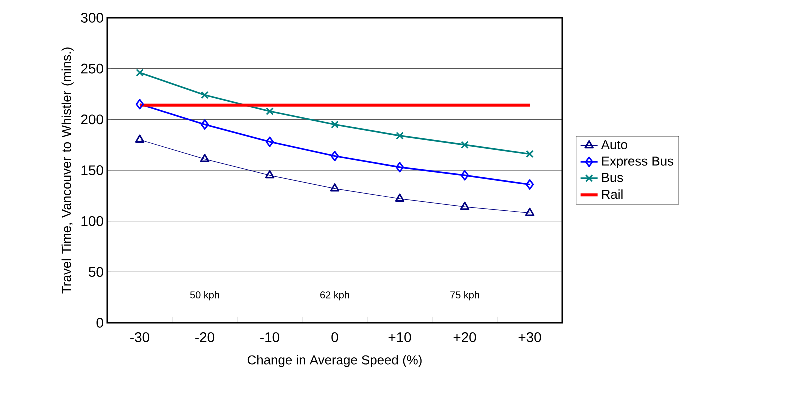 Image resolution: width=808 pixels, height=411 pixels. I want to click on x-tick-label: +10, so click(400, 337).